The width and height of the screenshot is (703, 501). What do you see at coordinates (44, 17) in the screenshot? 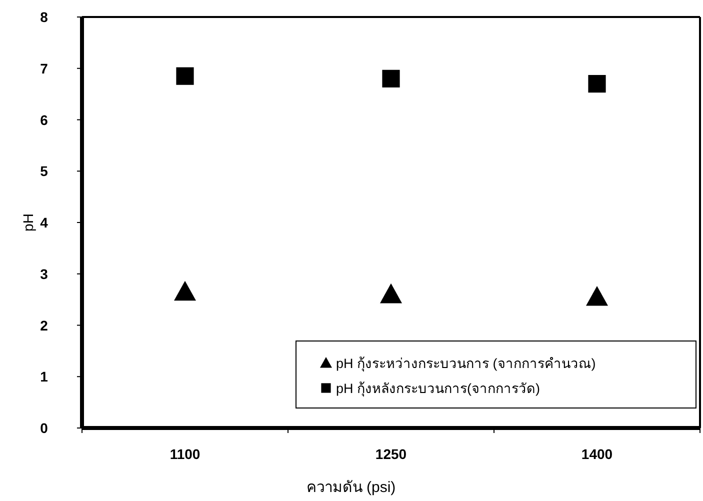
I see `y-tick-label: 8` at bounding box center [44, 17].